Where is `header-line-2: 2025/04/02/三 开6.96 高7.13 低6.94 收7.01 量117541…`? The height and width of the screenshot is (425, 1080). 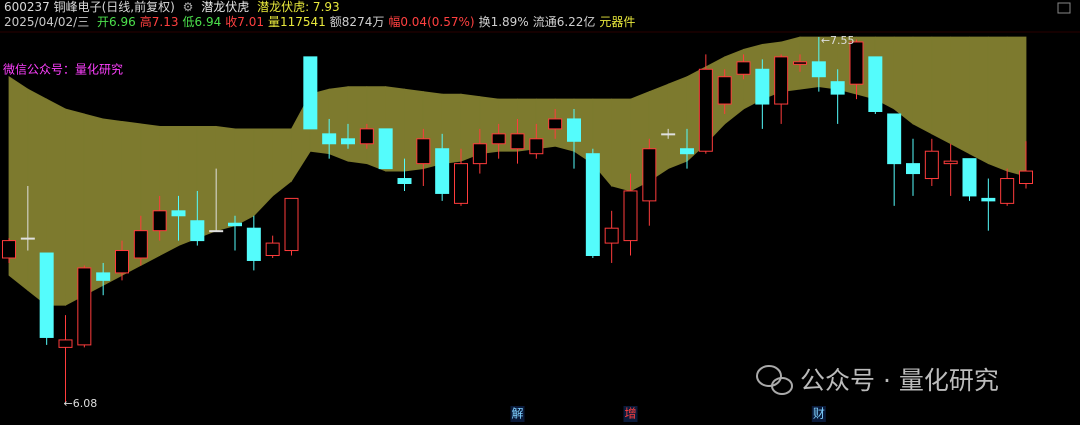
header-line-2: 2025/04/02/三 开6.96 高7.13 低6.94 收7.01 量117541… is located at coordinates (321, 22).